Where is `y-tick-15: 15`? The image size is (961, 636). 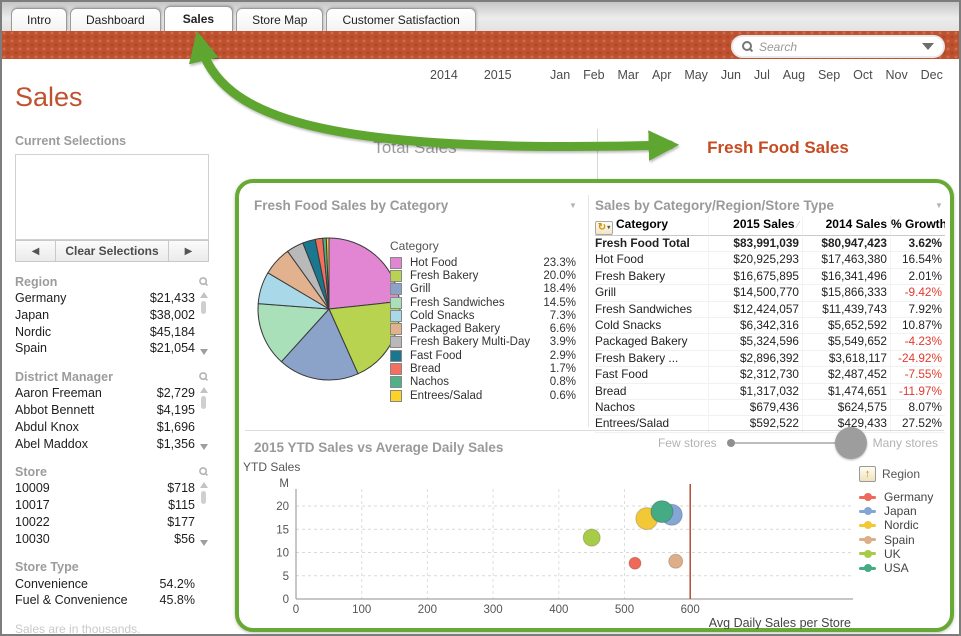
y-tick-15: 15 is located at coordinates (282, 530).